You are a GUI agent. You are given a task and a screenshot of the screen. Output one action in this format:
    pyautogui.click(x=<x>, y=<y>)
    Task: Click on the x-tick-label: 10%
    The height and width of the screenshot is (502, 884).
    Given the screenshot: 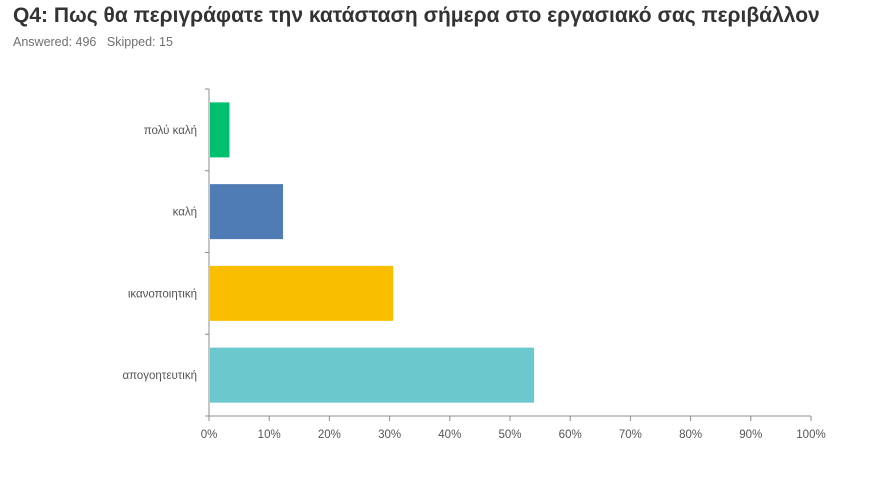 What is the action you would take?
    pyautogui.click(x=269, y=435)
    